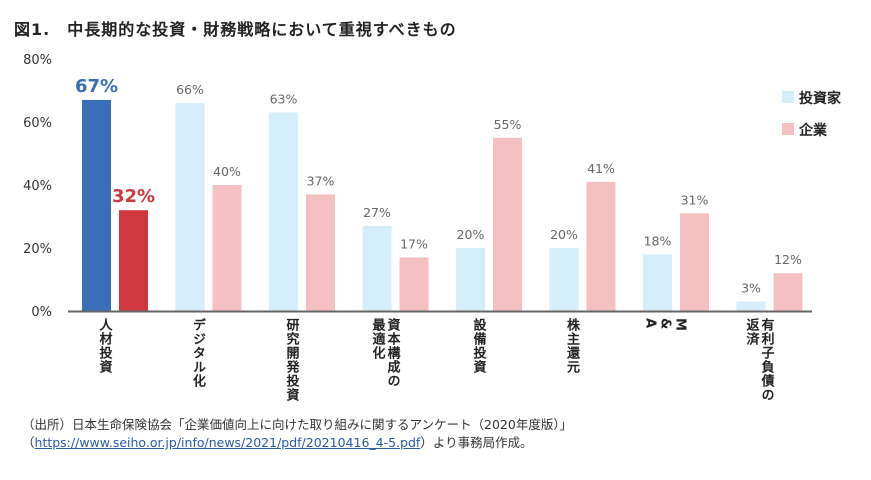  I want to click on data-label: 63%, so click(284, 99).